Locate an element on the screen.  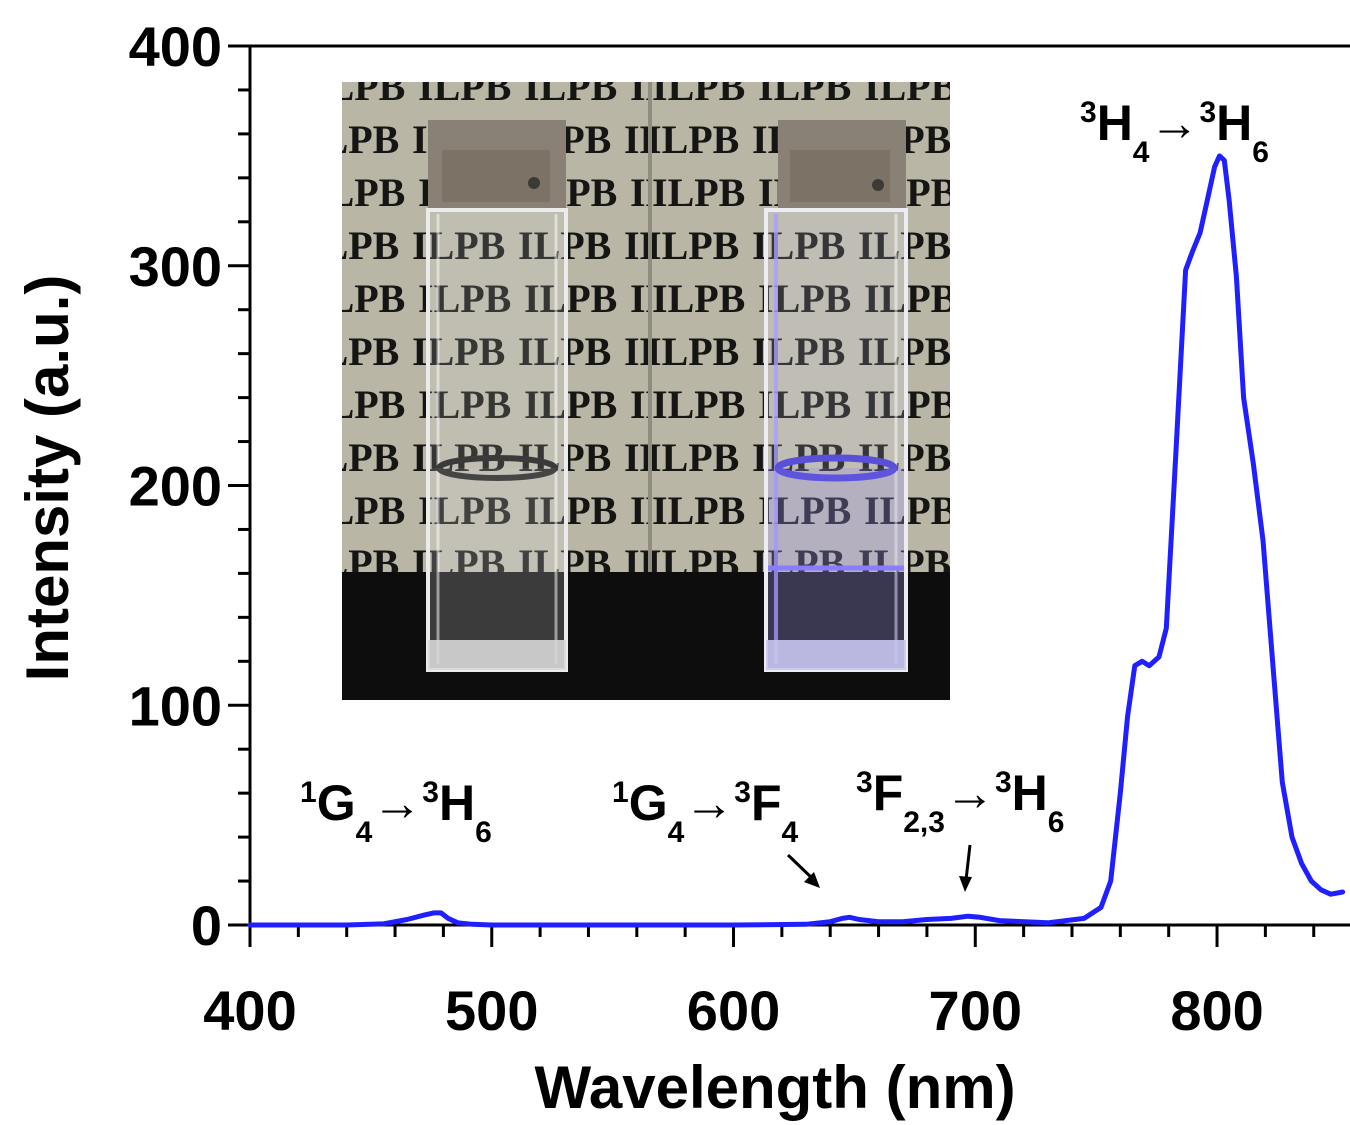
anno3-base2-sub: 6 is located at coordinates (1056, 822).